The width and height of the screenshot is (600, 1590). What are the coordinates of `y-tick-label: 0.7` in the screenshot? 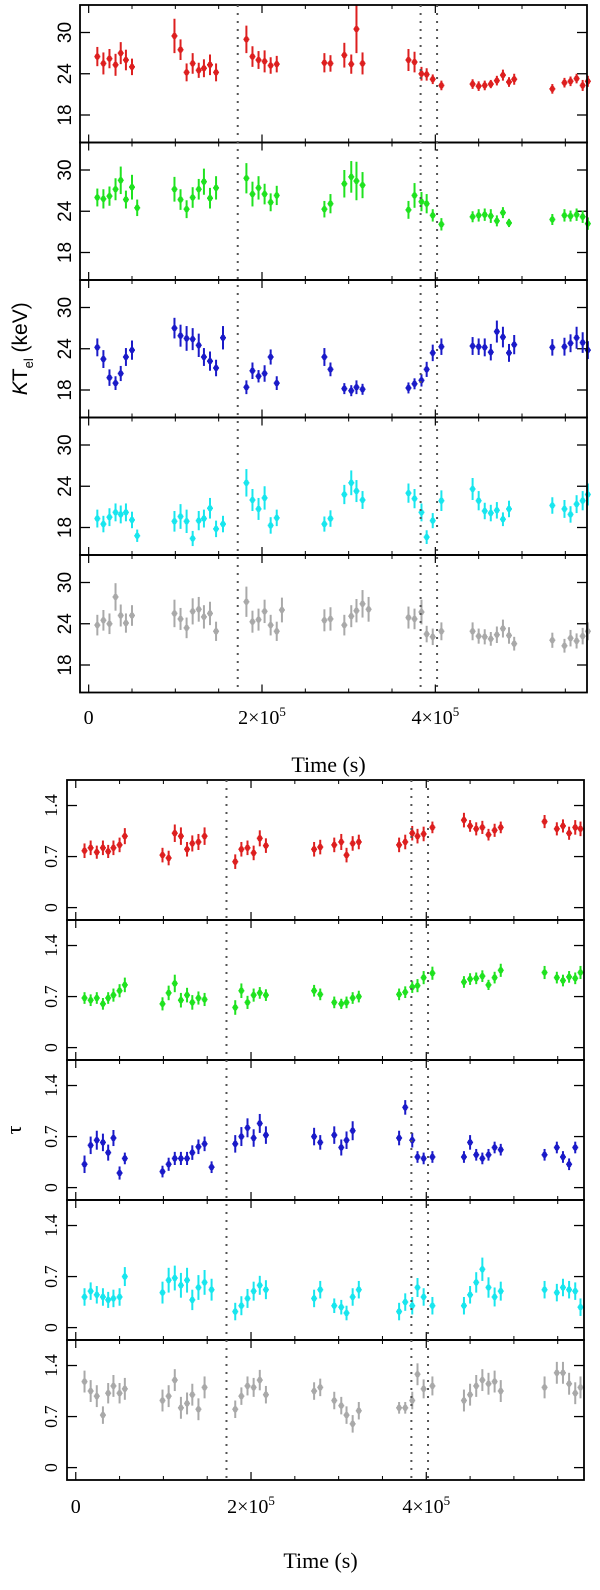 It's located at (51, 1276).